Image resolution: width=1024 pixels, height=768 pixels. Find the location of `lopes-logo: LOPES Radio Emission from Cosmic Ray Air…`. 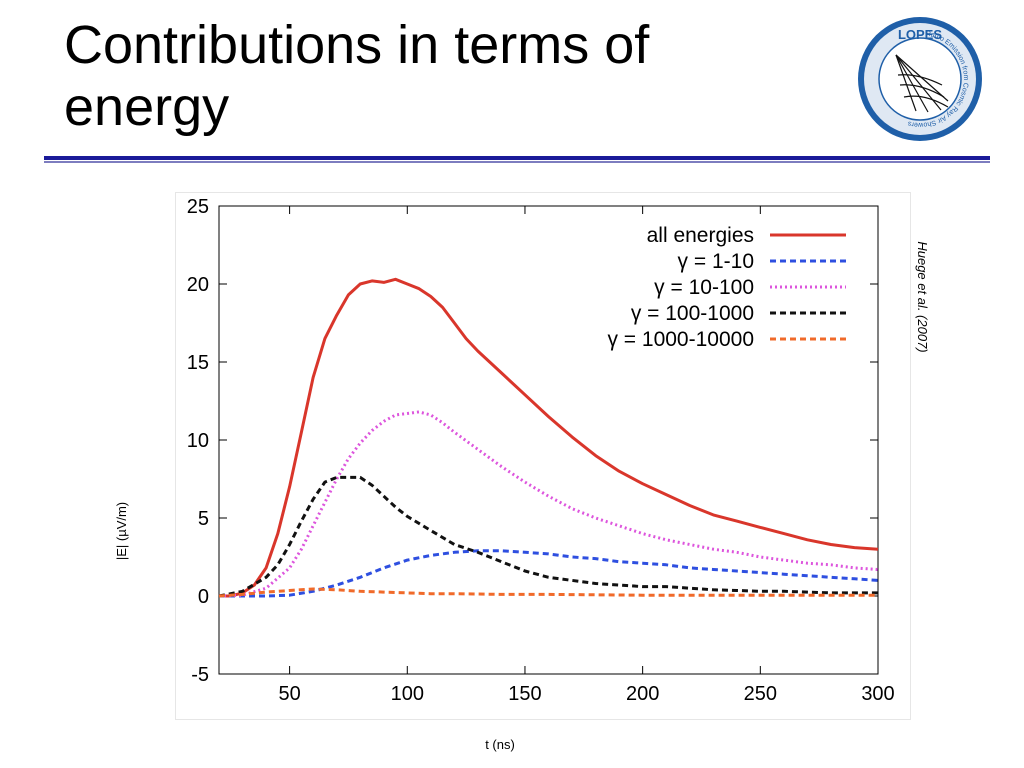

lopes-logo: LOPES Radio Emission from Cosmic Ray Air… is located at coordinates (920, 79).